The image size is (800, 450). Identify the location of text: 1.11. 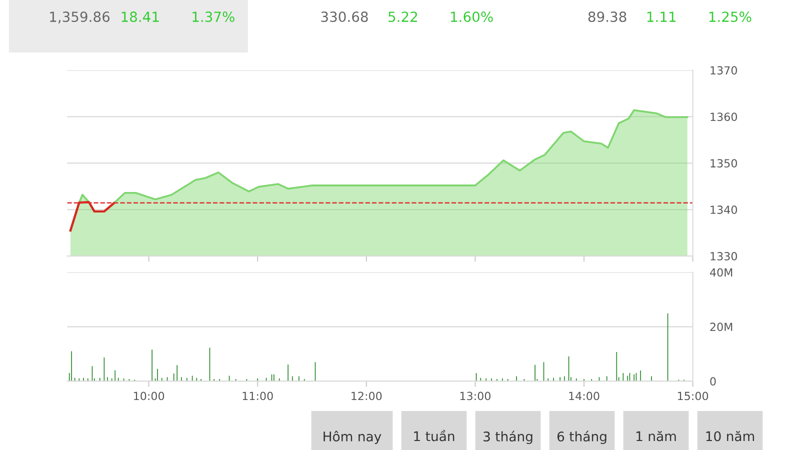
(661, 17).